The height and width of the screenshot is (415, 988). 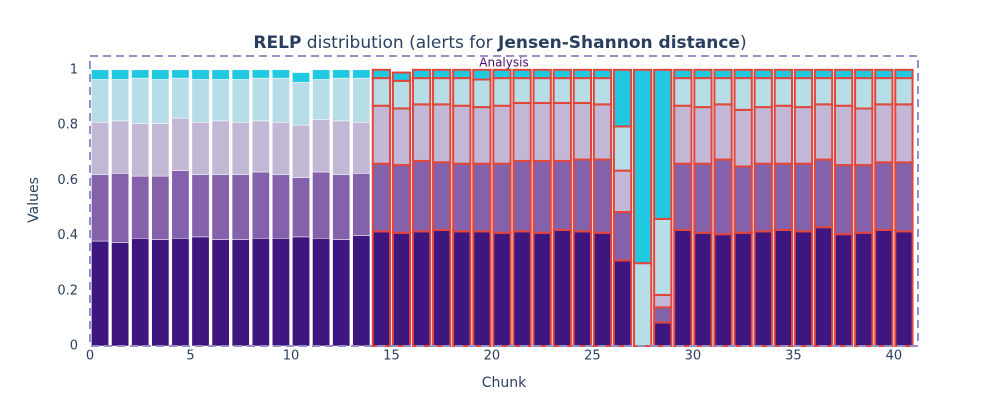 I want to click on title-part: RELP, so click(x=277, y=43).